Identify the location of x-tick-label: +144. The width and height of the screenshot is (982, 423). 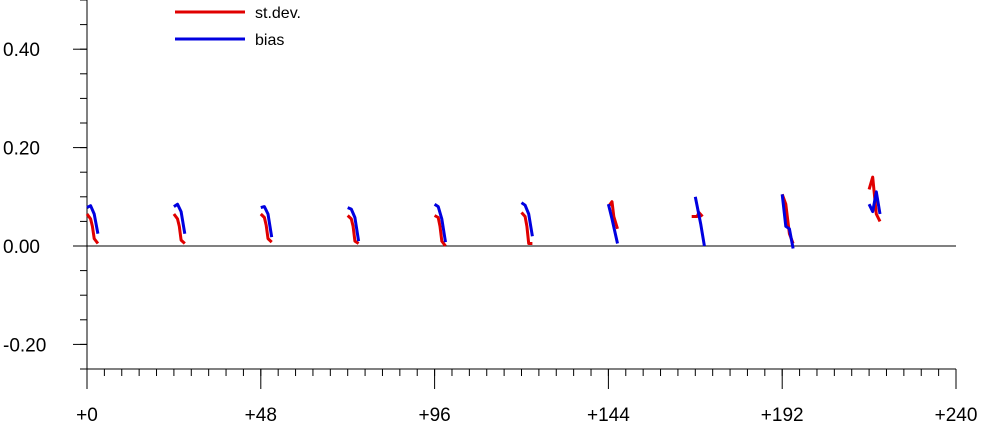
(608, 414).